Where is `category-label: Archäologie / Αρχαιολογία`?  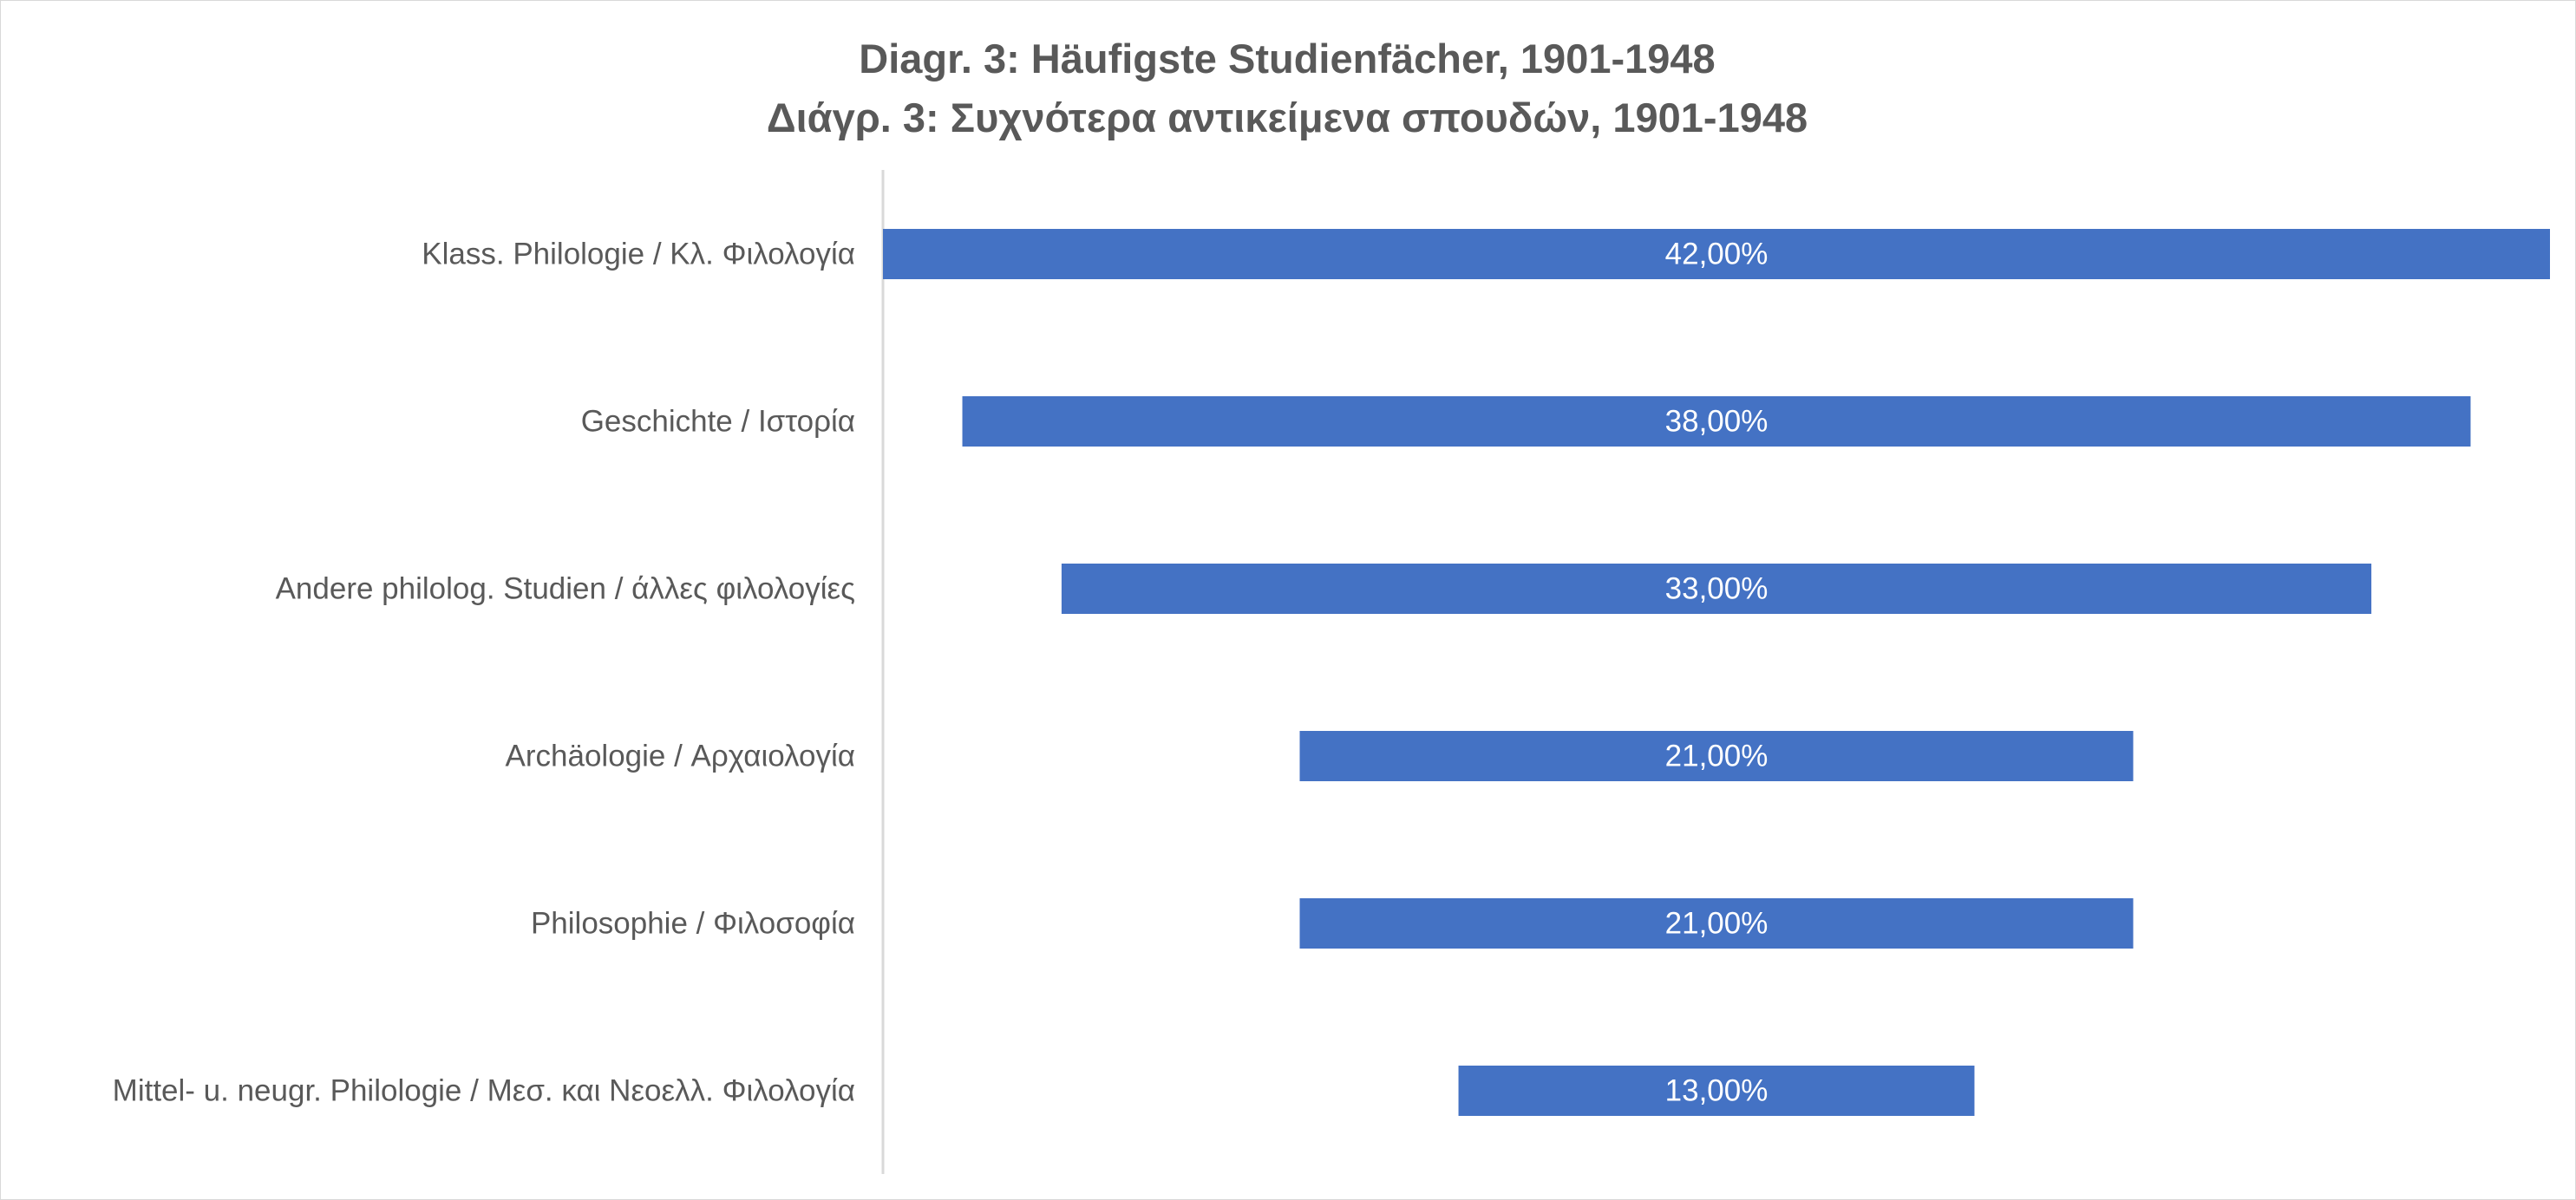 category-label: Archäologie / Αρχαιολογία is located at coordinates (680, 756).